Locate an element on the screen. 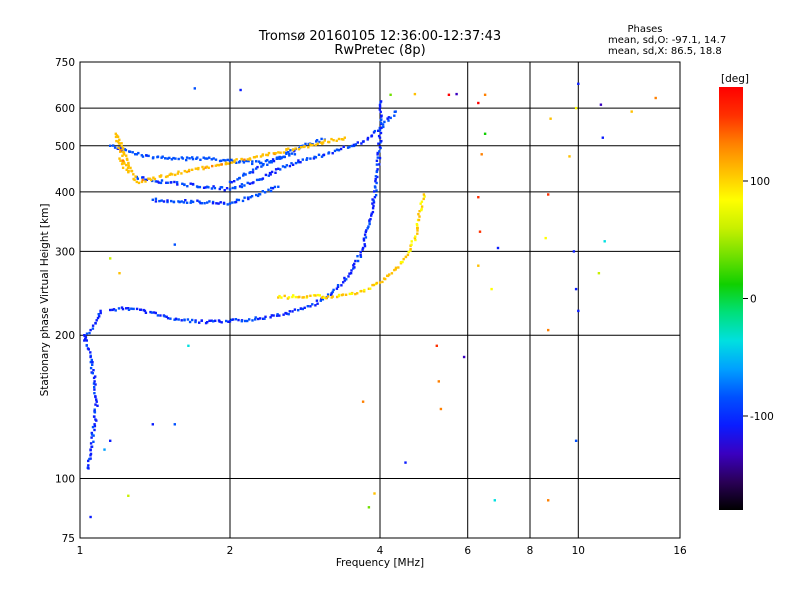  colorbar-tick-label: -100 is located at coordinates (762, 417).